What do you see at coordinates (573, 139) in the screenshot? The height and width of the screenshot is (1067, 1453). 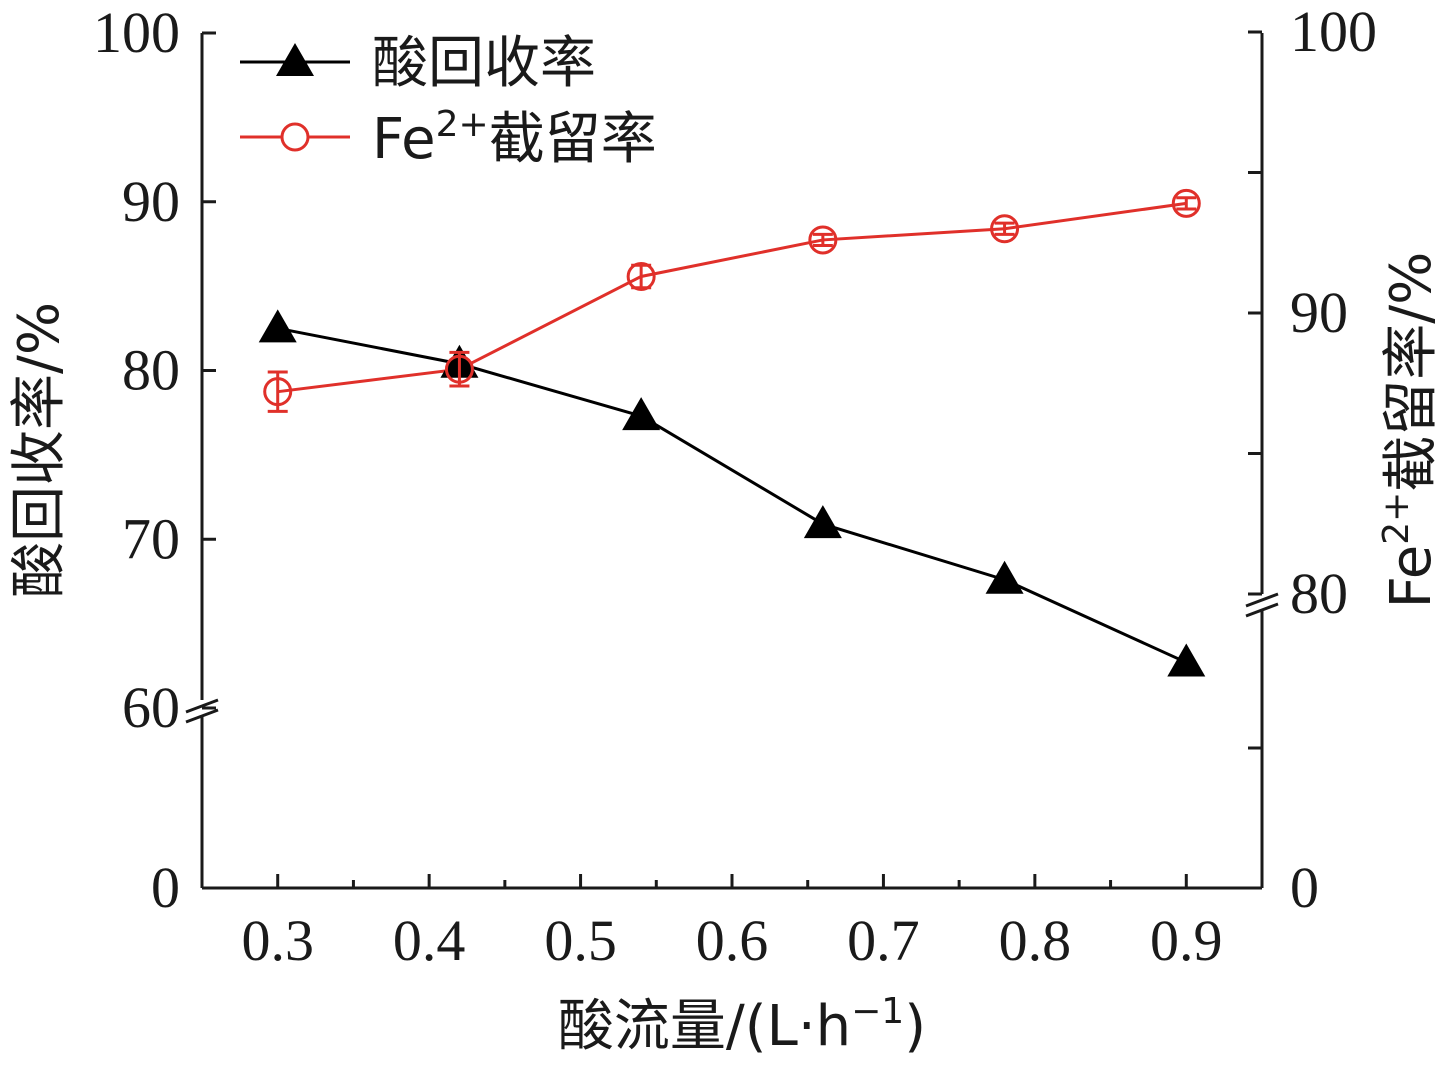 I see `legend-fe-label-end: 截留率` at bounding box center [573, 139].